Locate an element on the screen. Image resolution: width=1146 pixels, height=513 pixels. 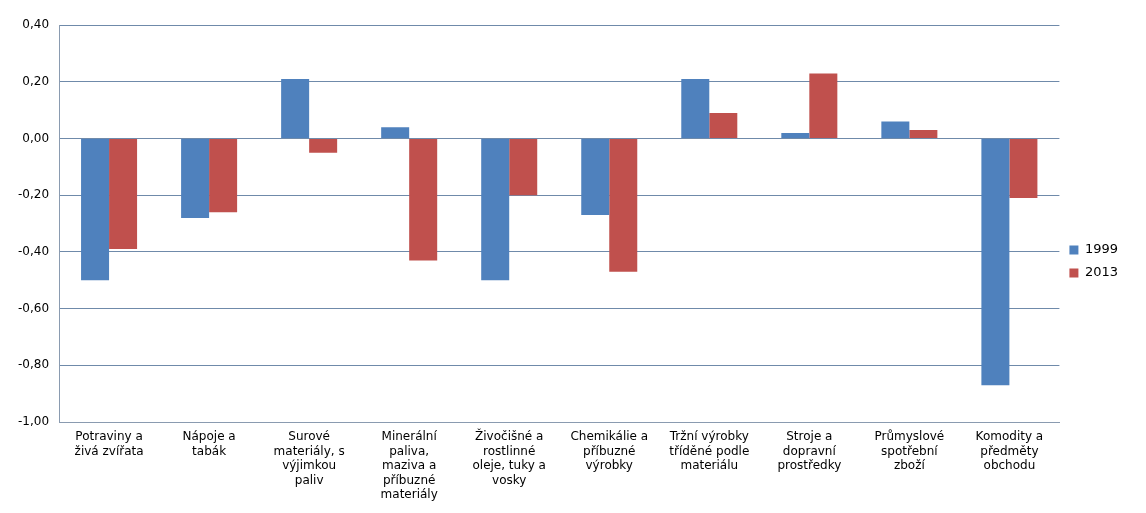
legend-label: 1999 is located at coordinates (1101, 249).